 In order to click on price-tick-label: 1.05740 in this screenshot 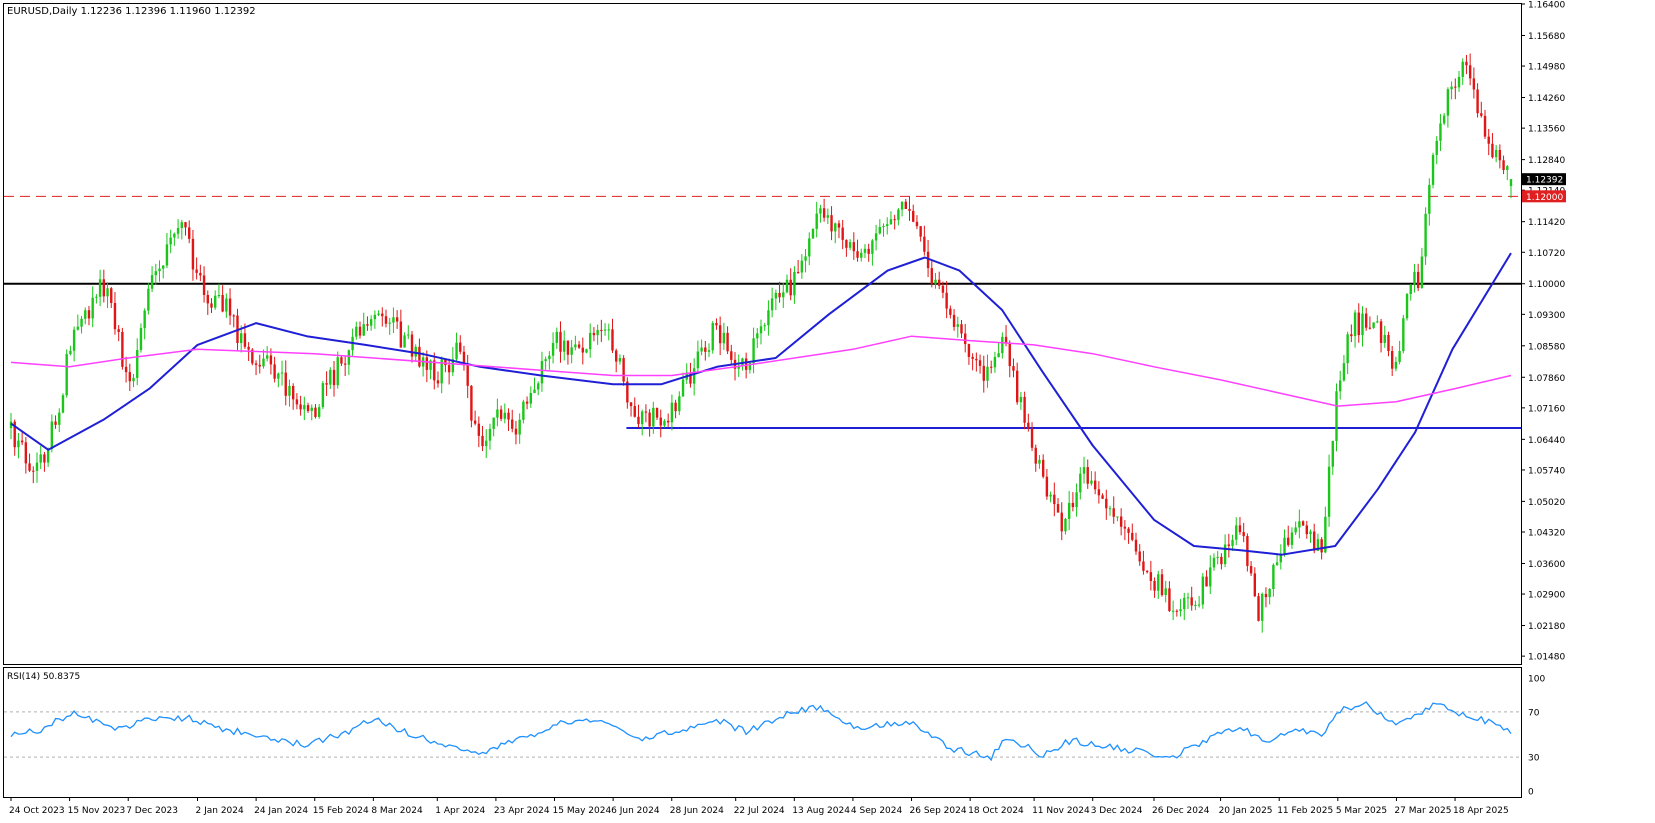, I will do `click(1546, 471)`.